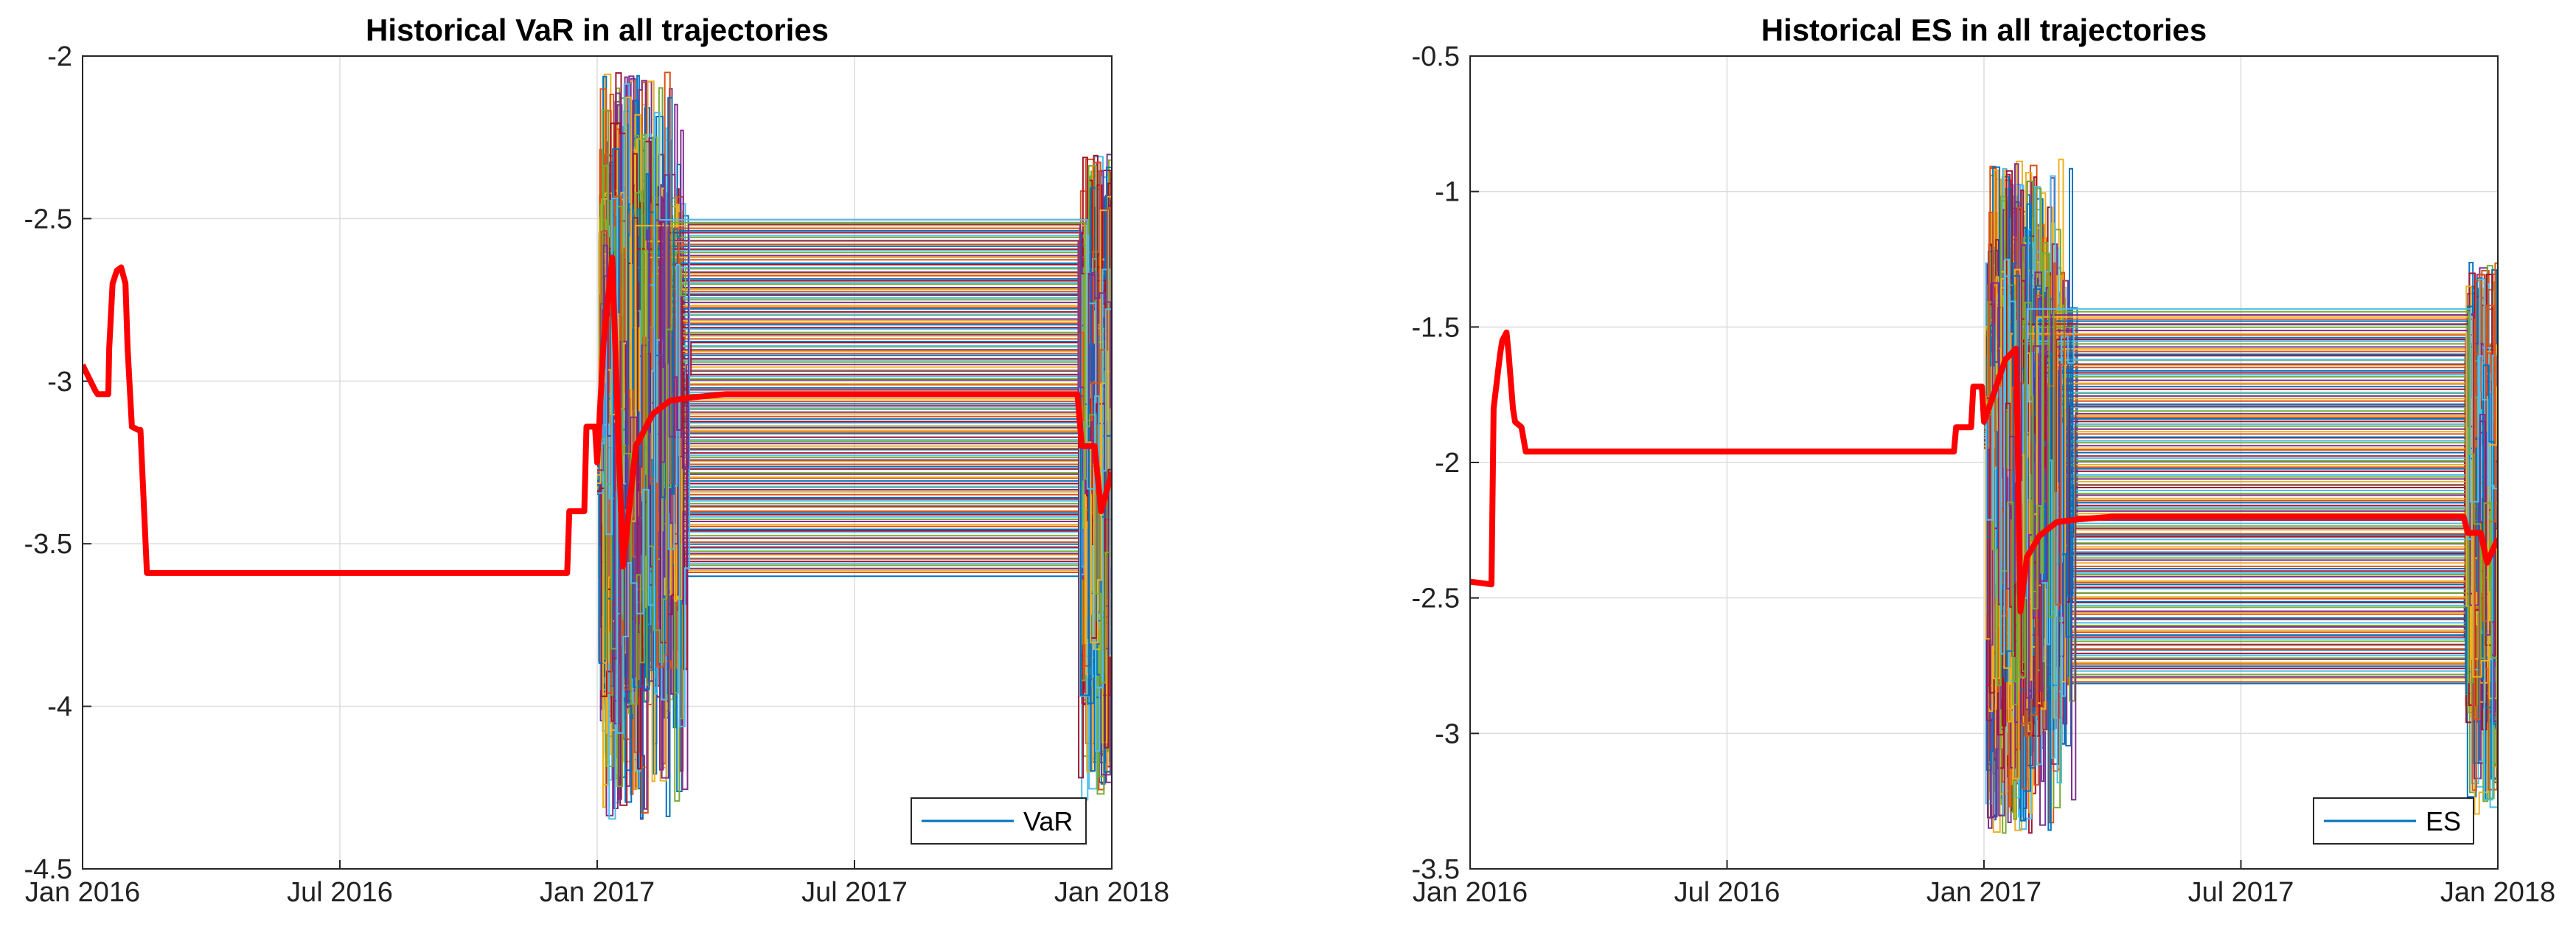 The height and width of the screenshot is (936, 2576). I want to click on var-mean-line-group, so click(598, 415).